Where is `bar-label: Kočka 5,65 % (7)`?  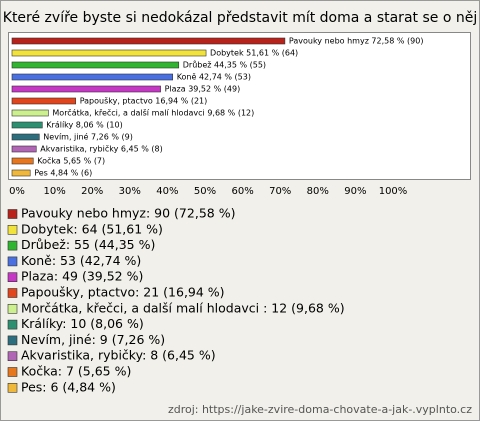 bar-label: Kočka 5,65 % (7) is located at coordinates (71, 161).